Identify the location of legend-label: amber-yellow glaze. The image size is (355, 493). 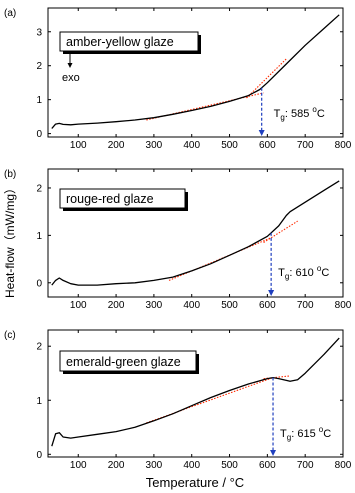
(120, 42).